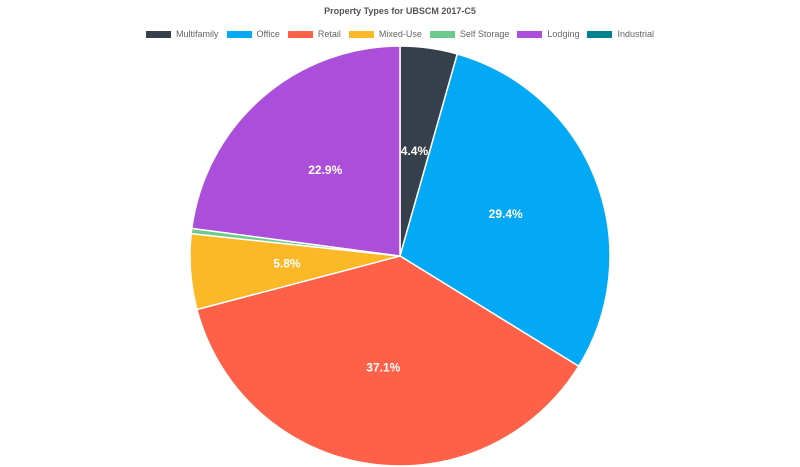 The height and width of the screenshot is (467, 800). What do you see at coordinates (383, 367) in the screenshot?
I see `slice-label-retail: 37.1%` at bounding box center [383, 367].